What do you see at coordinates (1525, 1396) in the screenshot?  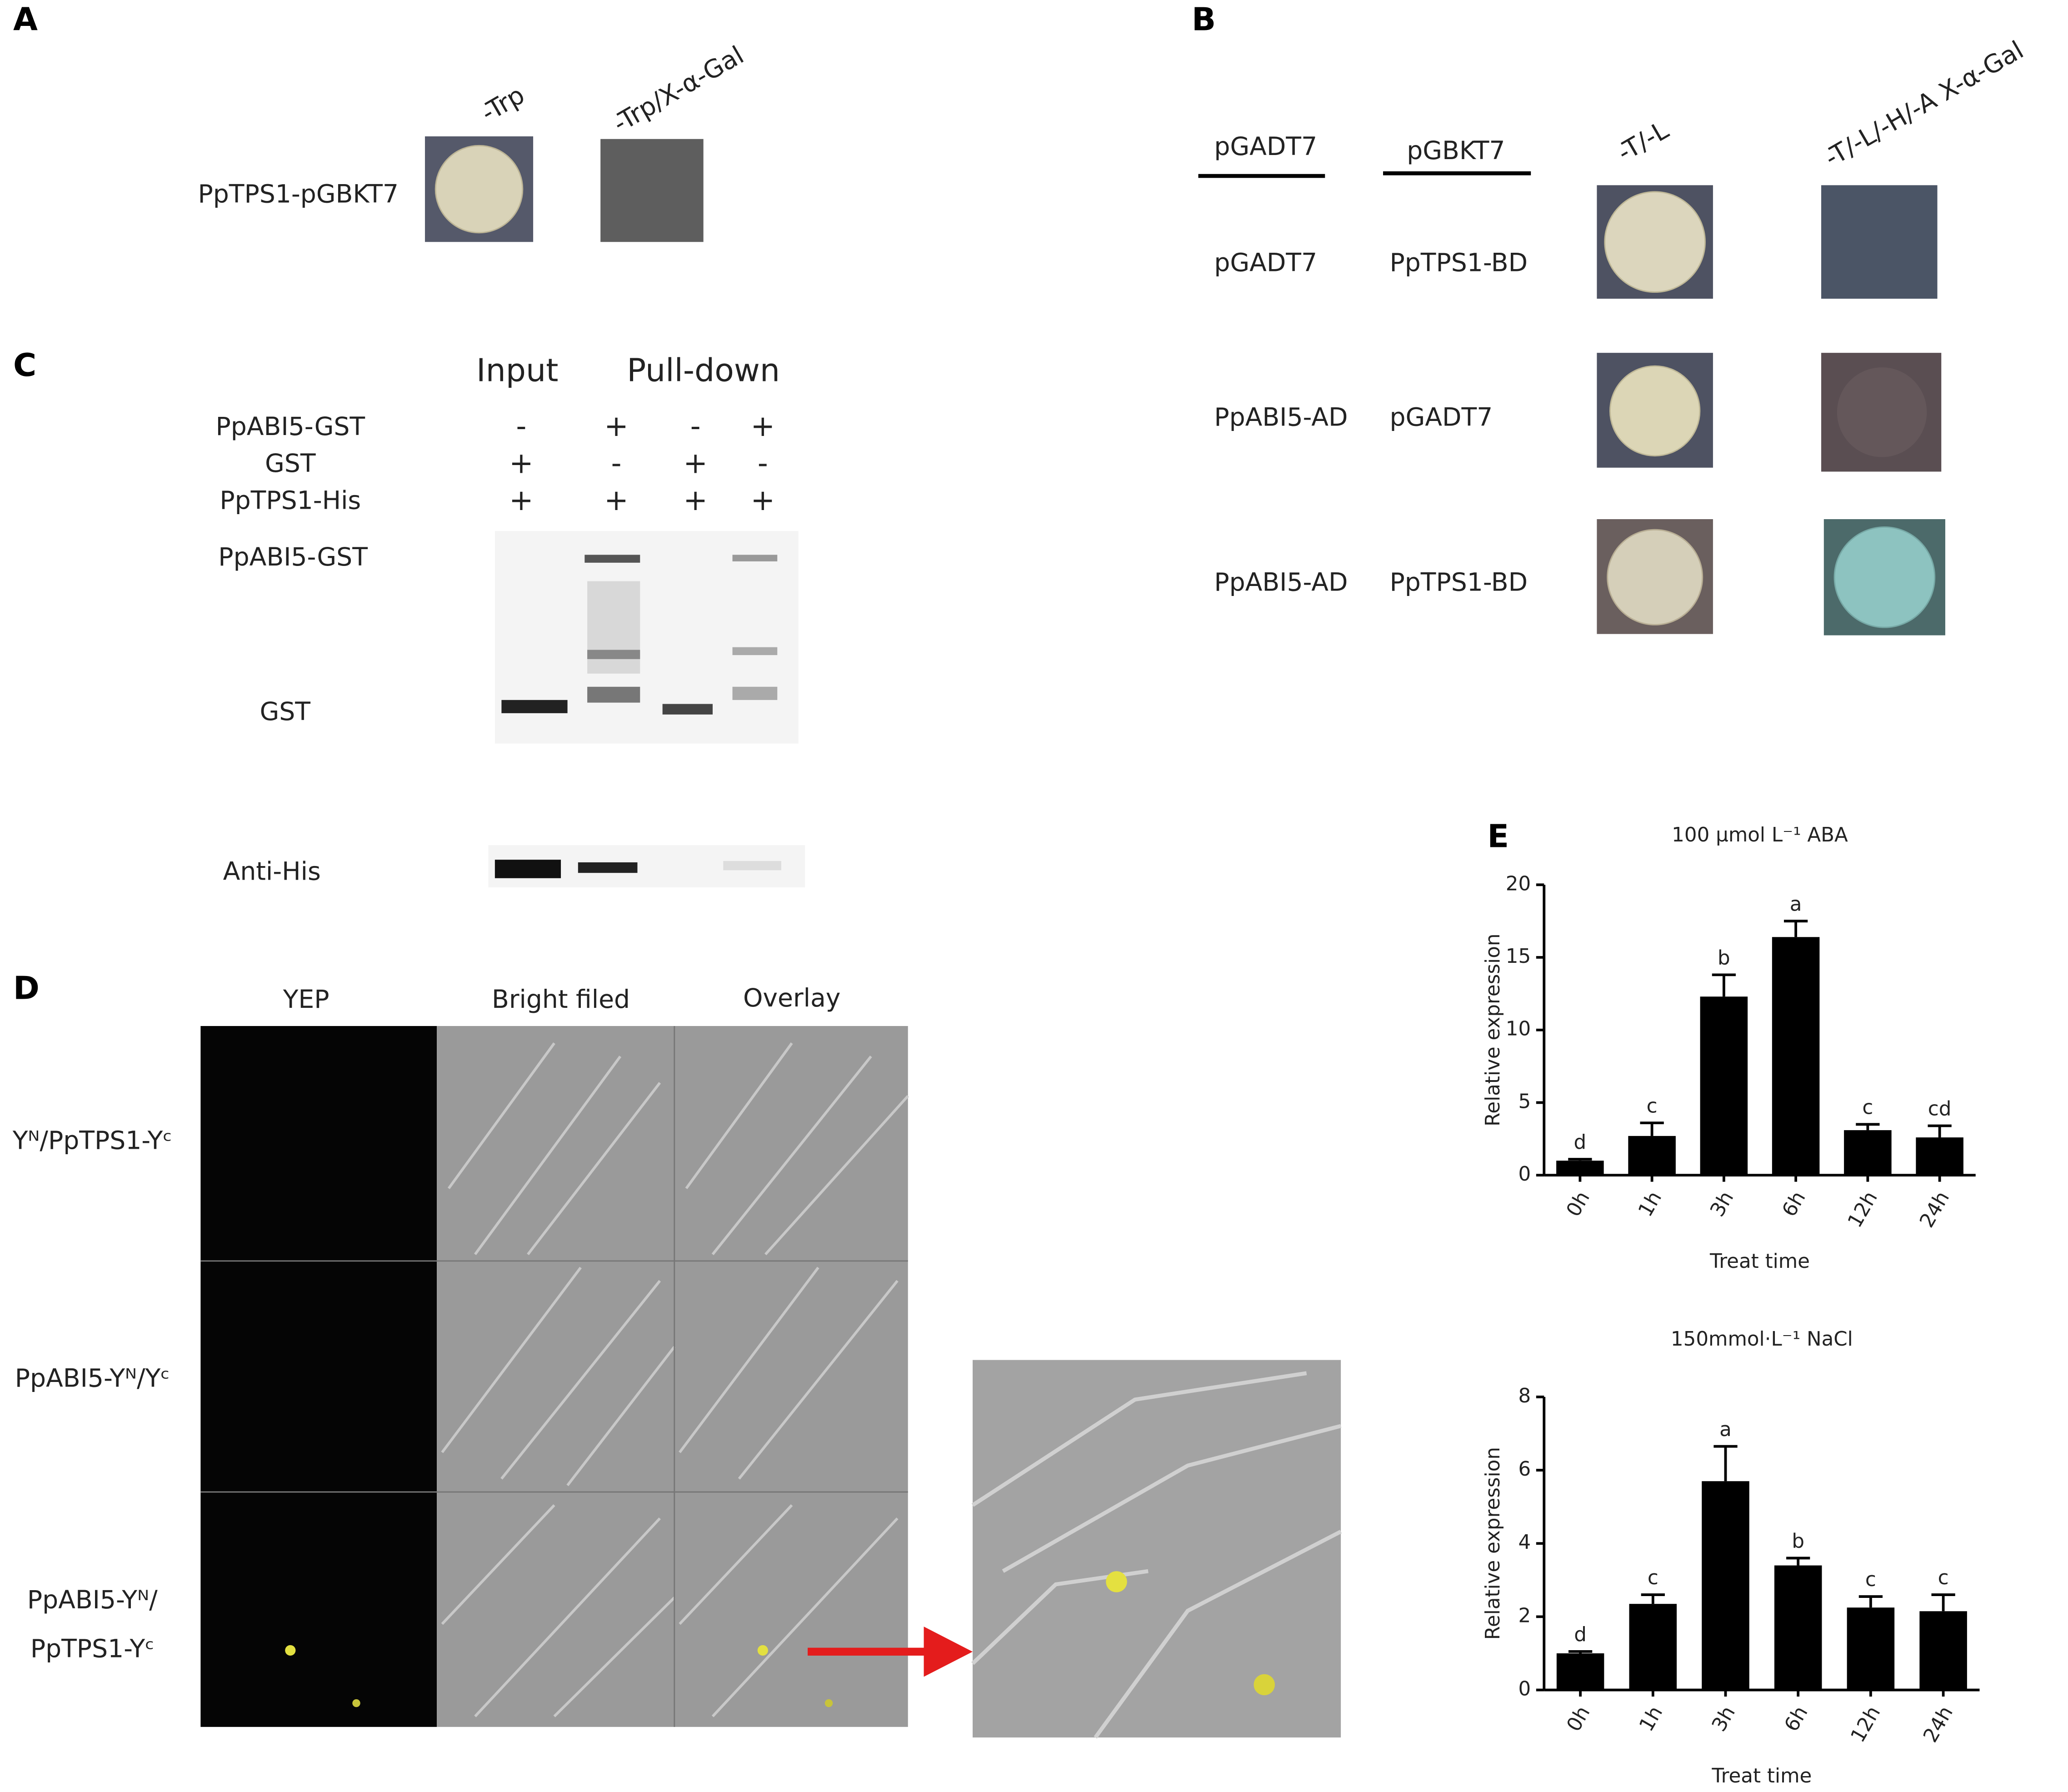 I see `y-tick-label: 8` at bounding box center [1525, 1396].